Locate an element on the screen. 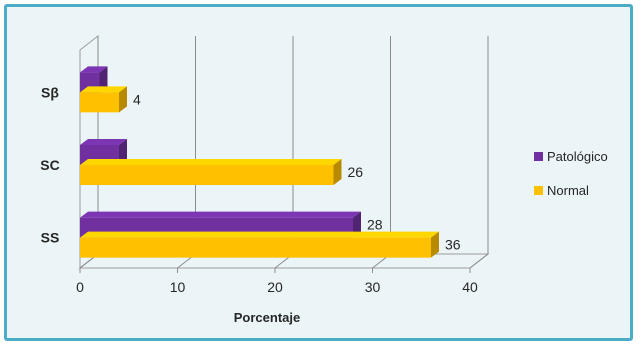 The height and width of the screenshot is (347, 641). x-tick-label: 20 is located at coordinates (275, 287).